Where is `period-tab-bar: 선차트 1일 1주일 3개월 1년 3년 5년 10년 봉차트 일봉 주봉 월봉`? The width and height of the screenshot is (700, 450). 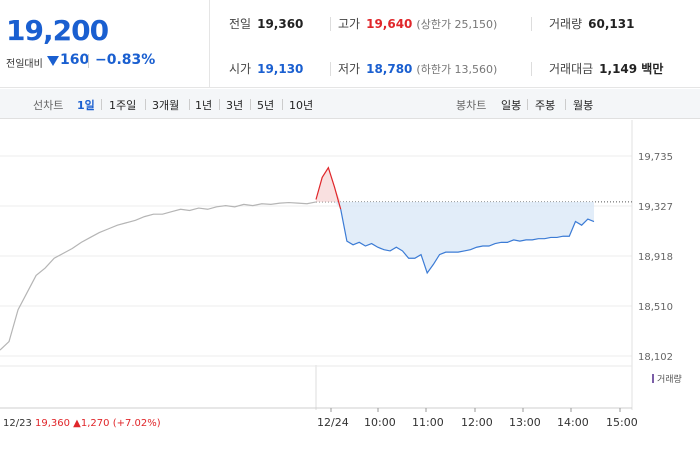 period-tab-bar: 선차트 1일 1주일 3개월 1년 3년 5년 10년 봉차트 일봉 주봉 월봉 is located at coordinates (350, 104).